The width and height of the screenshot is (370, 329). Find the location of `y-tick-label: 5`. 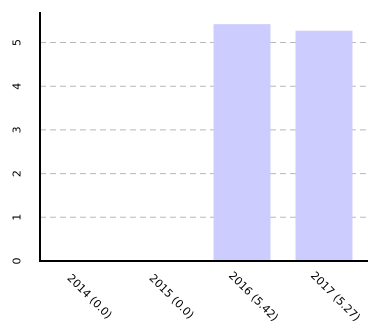

y-tick-label: 5 is located at coordinates (17, 42).